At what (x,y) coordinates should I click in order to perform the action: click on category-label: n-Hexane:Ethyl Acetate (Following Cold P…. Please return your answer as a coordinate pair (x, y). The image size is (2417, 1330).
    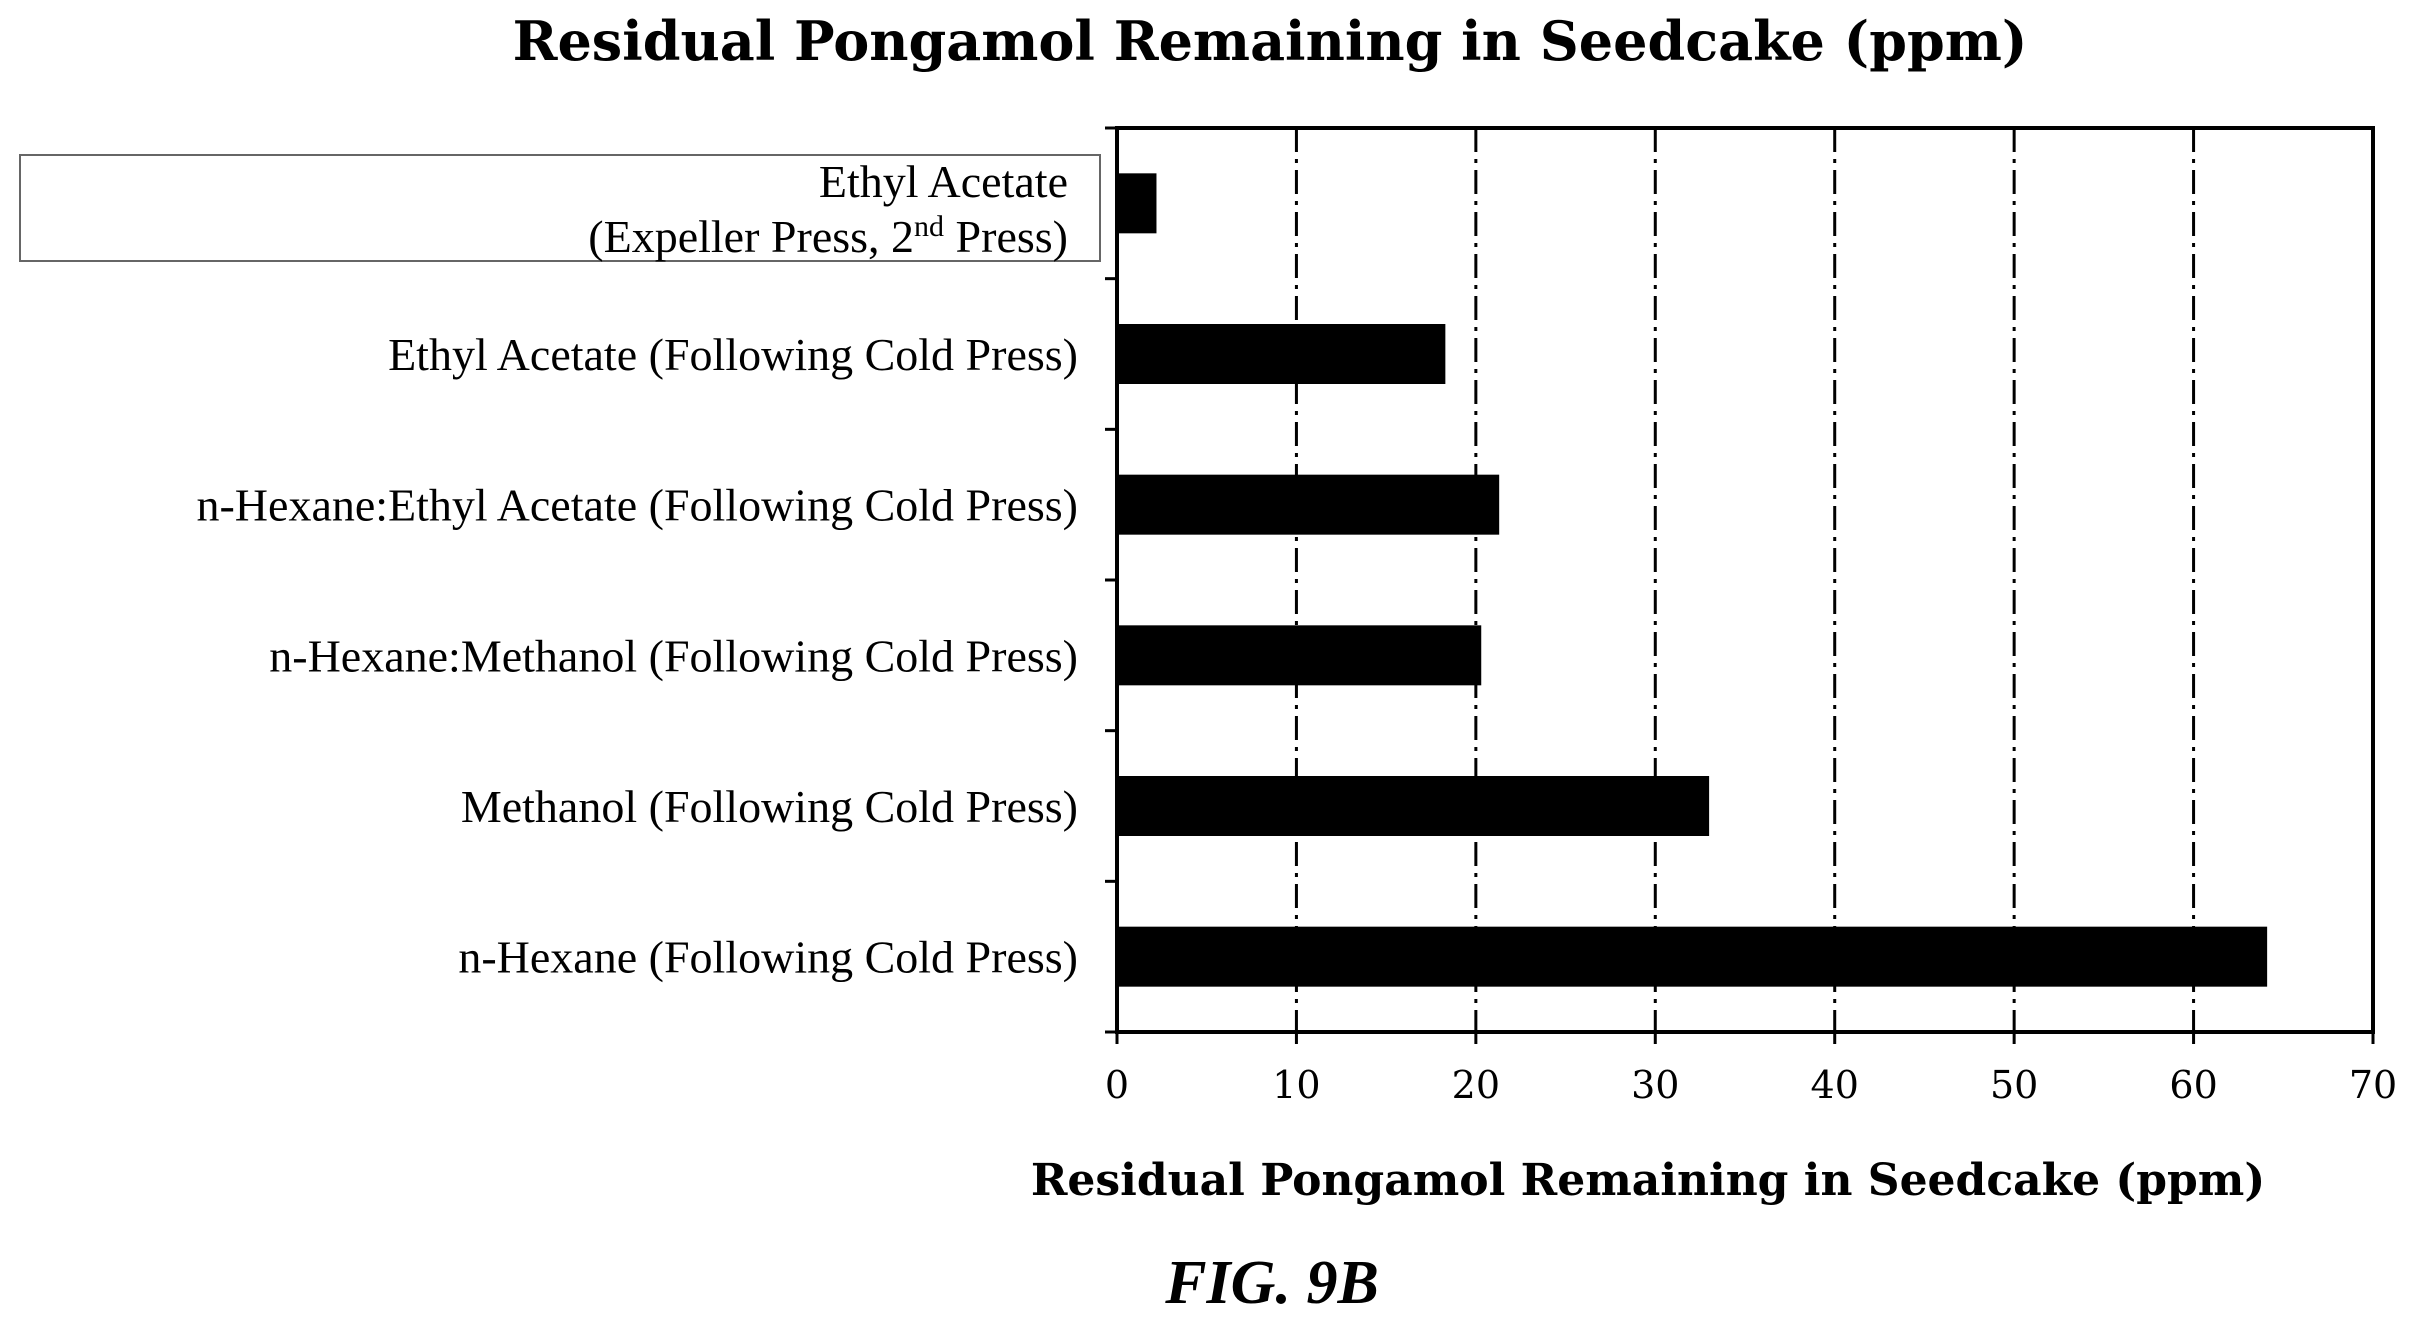
    Looking at the image, I should click on (637, 505).